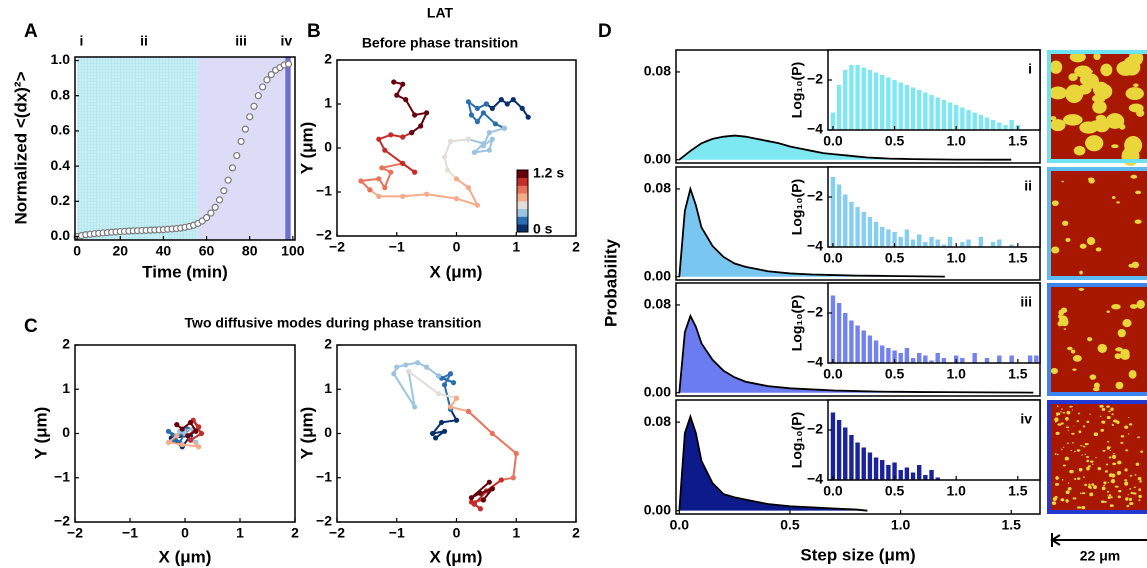 The height and width of the screenshot is (568, 1147). Describe the element at coordinates (456, 159) in the screenshot. I see `trajectory` at that location.